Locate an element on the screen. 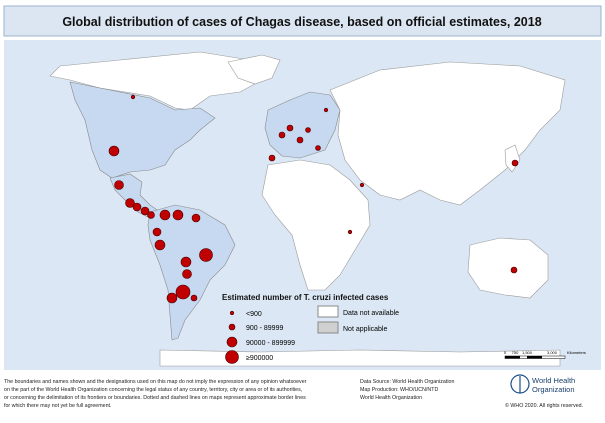 This screenshot has height=423, width=605. legend-label: 900 - 89999 is located at coordinates (264, 328).